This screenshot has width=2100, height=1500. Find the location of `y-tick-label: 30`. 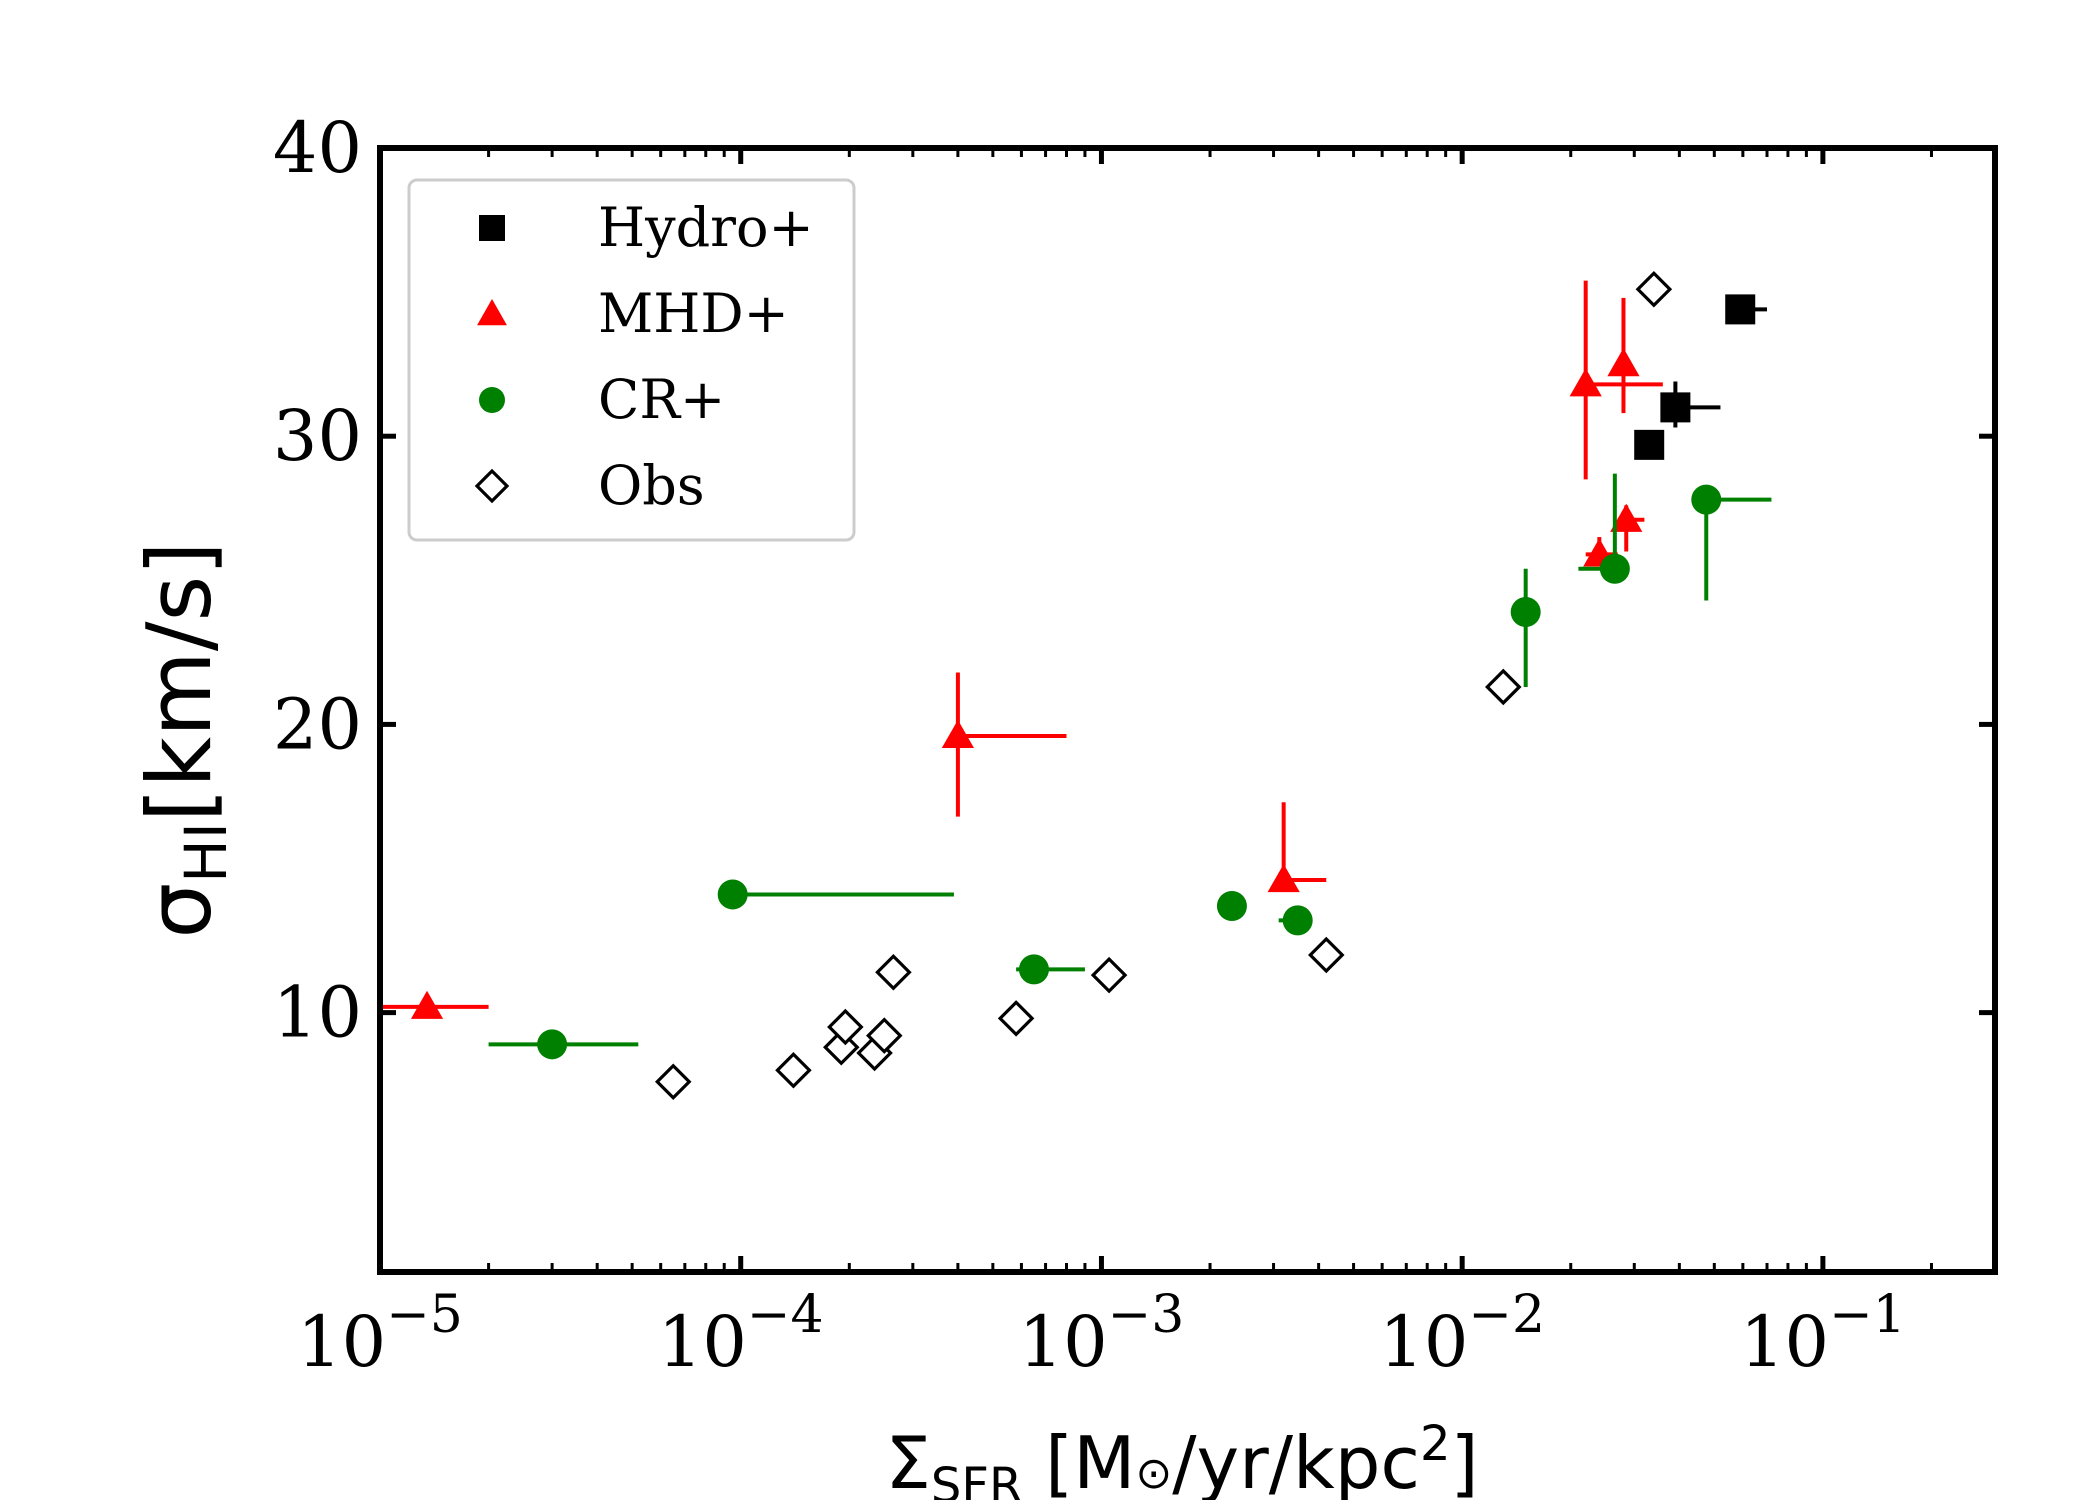

y-tick-label: 30 is located at coordinates (317, 436).